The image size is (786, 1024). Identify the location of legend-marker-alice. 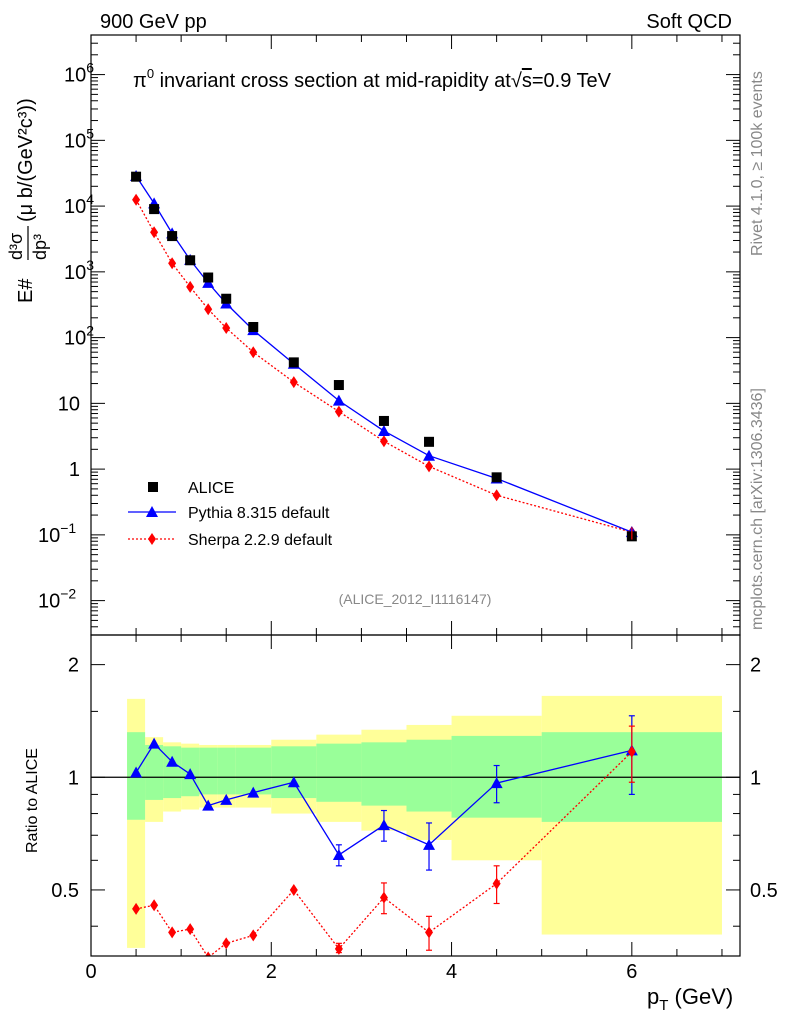
(153, 487).